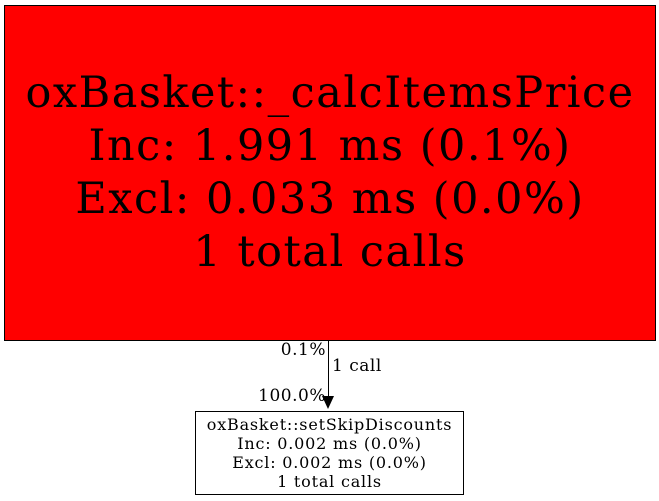 The image size is (659, 501). Describe the element at coordinates (292, 396) in the screenshot. I see `edge-label-callee-percent: 100.0%` at that location.